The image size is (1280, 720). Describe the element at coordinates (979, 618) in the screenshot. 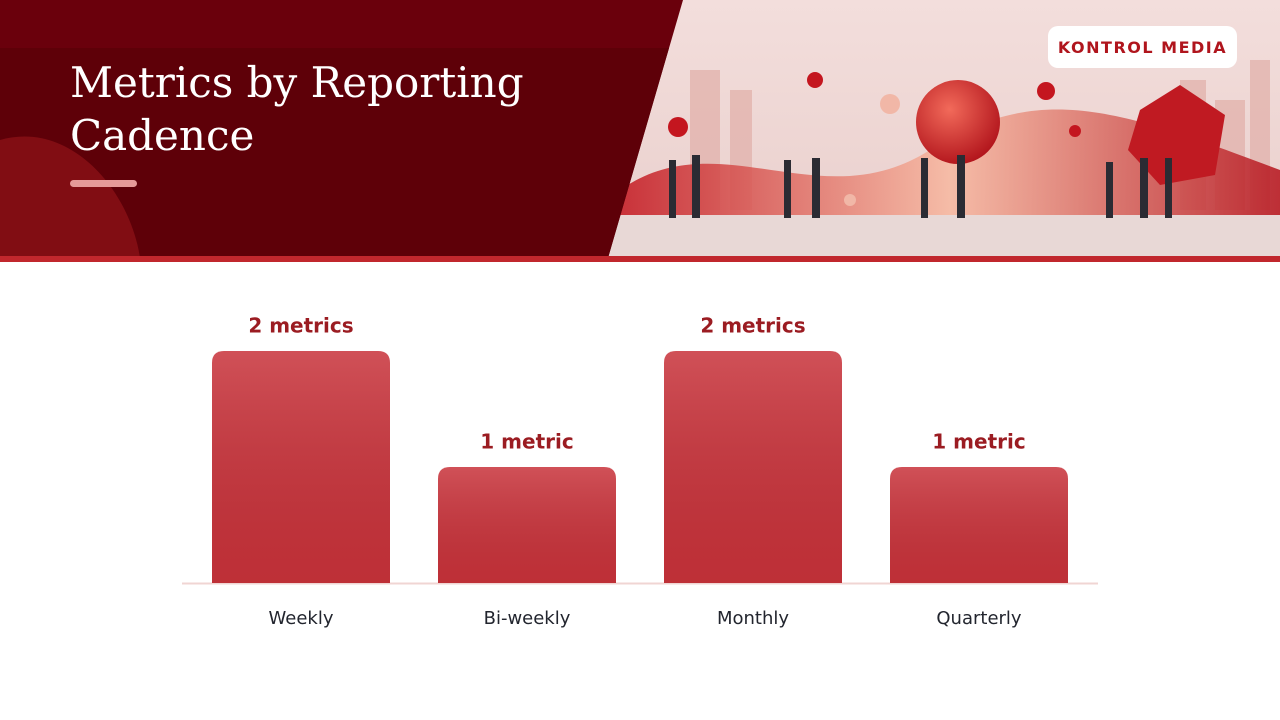

I see `x-tick-label: Quarterly` at that location.